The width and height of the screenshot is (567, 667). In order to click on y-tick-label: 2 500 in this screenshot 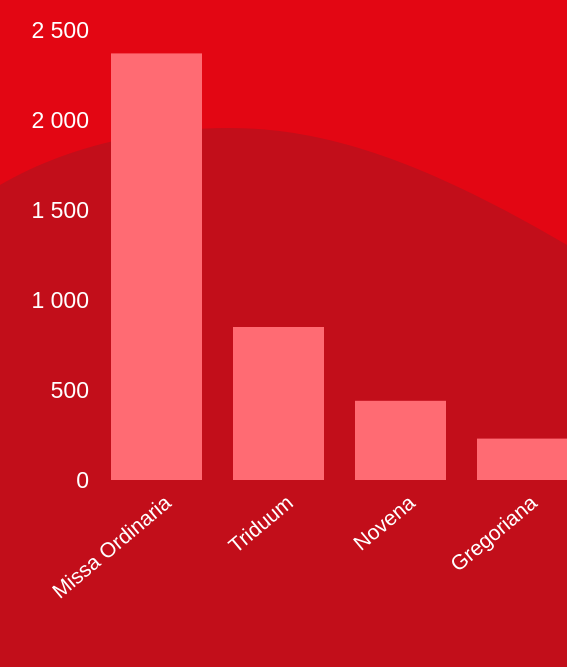, I will do `click(60, 30)`.